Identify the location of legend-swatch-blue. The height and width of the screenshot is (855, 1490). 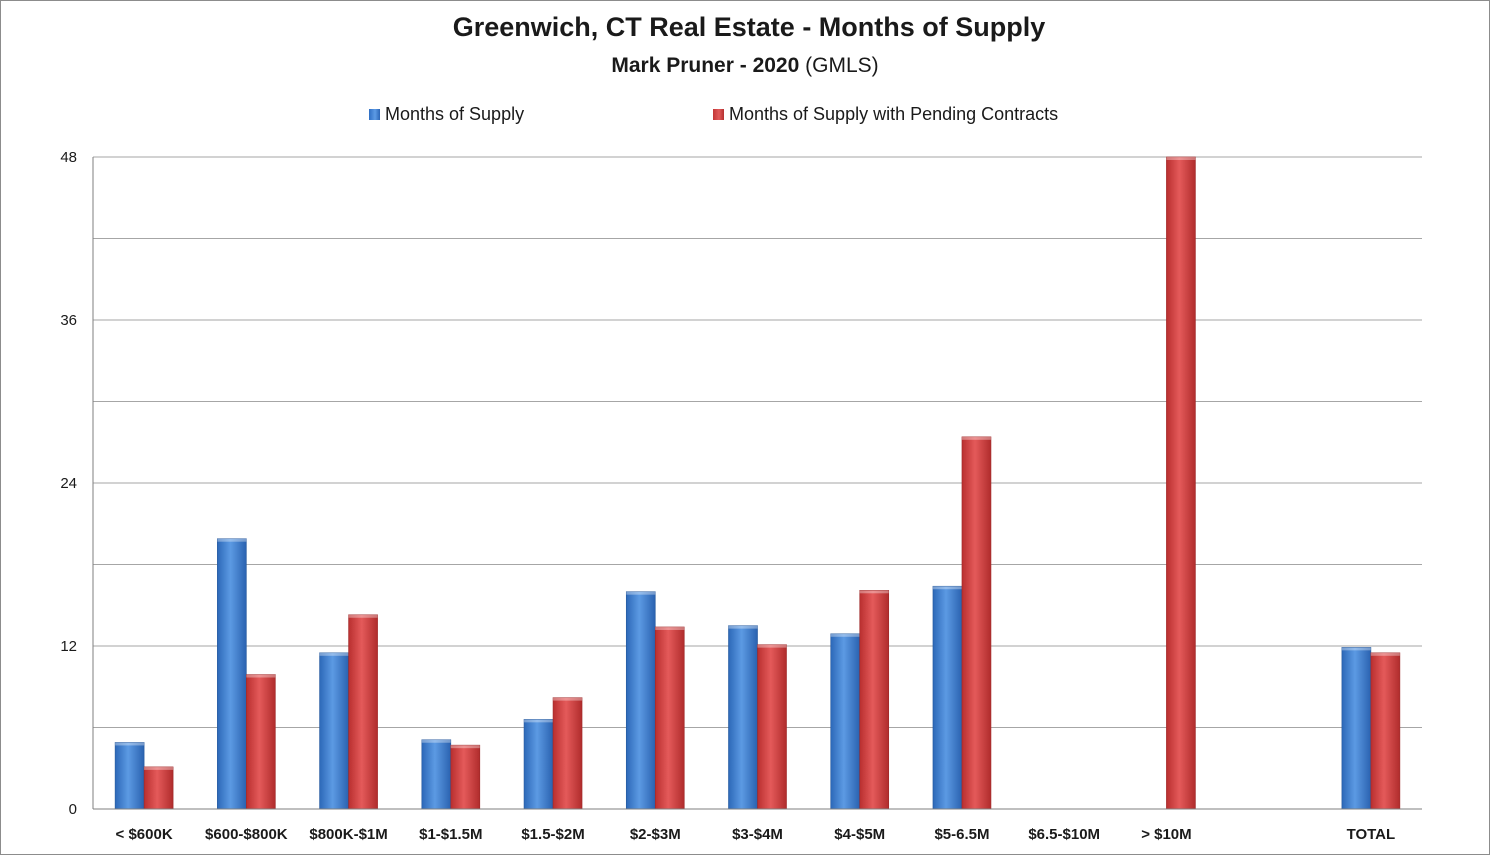
(374, 114).